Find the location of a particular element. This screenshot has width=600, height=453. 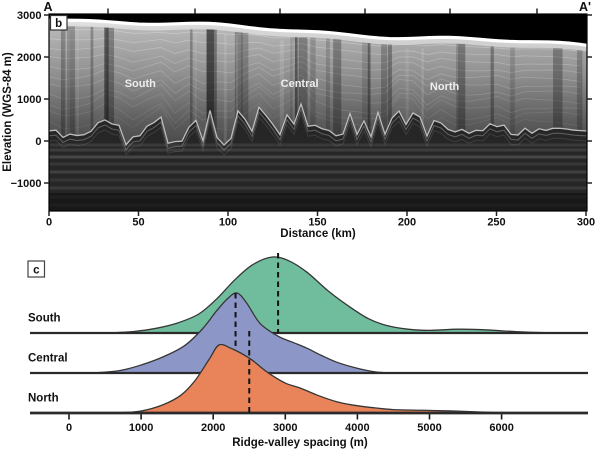

distribution-fill-south is located at coordinates (337, 294).